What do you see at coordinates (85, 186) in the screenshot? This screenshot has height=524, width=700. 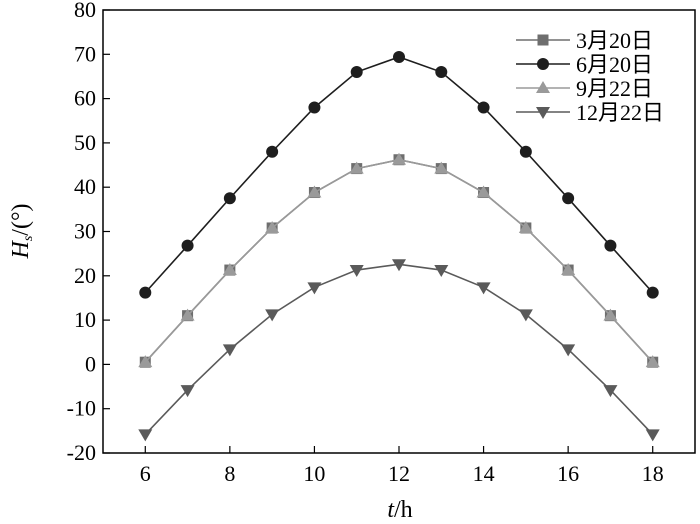 I see `y-tick-label: 40` at bounding box center [85, 186].